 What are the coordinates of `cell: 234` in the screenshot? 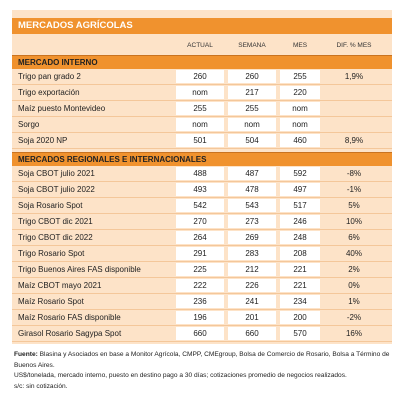 It's located at (300, 301).